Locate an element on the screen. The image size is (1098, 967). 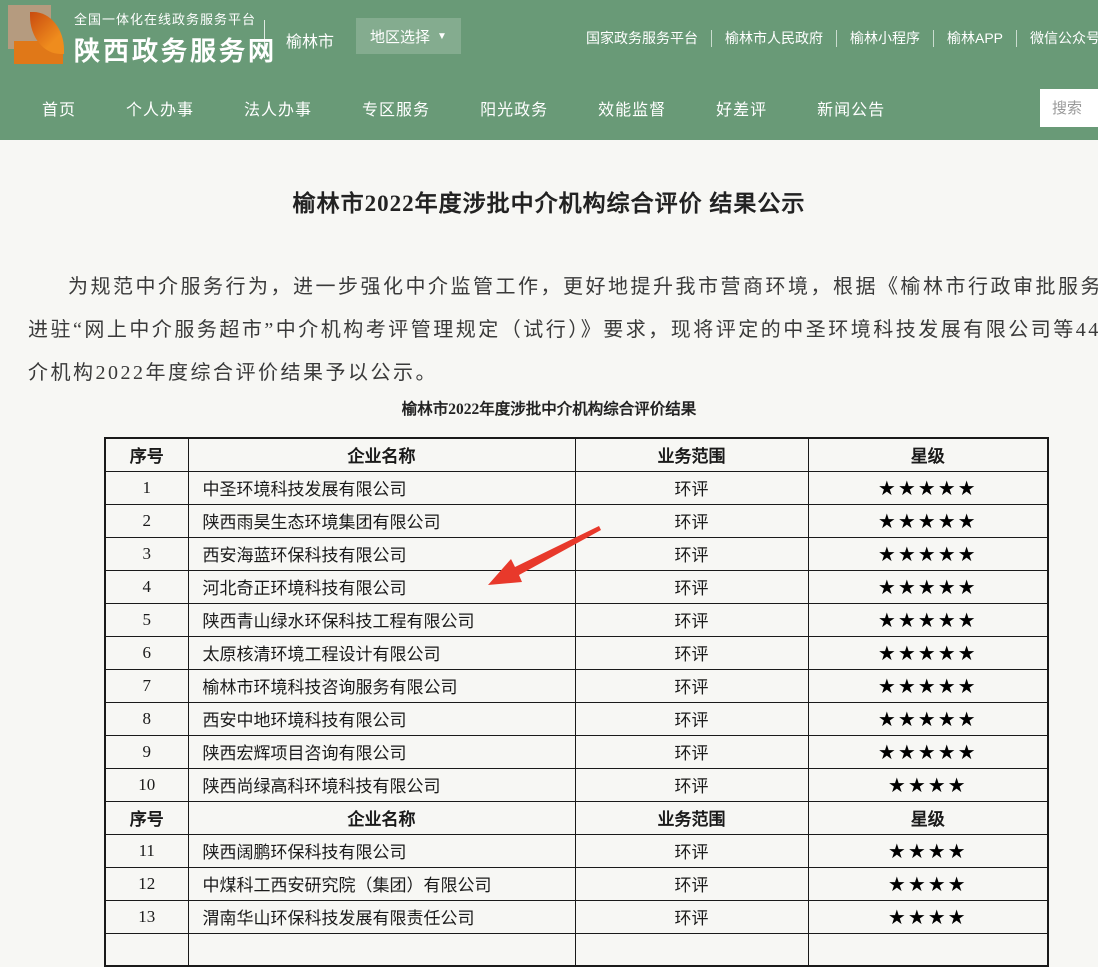
company-name: 渭南华山环保科技发展有限责任公司 is located at coordinates (381, 916).